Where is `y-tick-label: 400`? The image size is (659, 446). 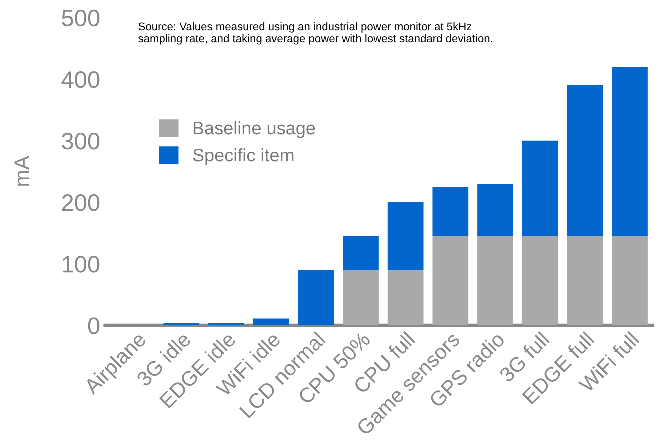
y-tick-label: 400 is located at coordinates (81, 79).